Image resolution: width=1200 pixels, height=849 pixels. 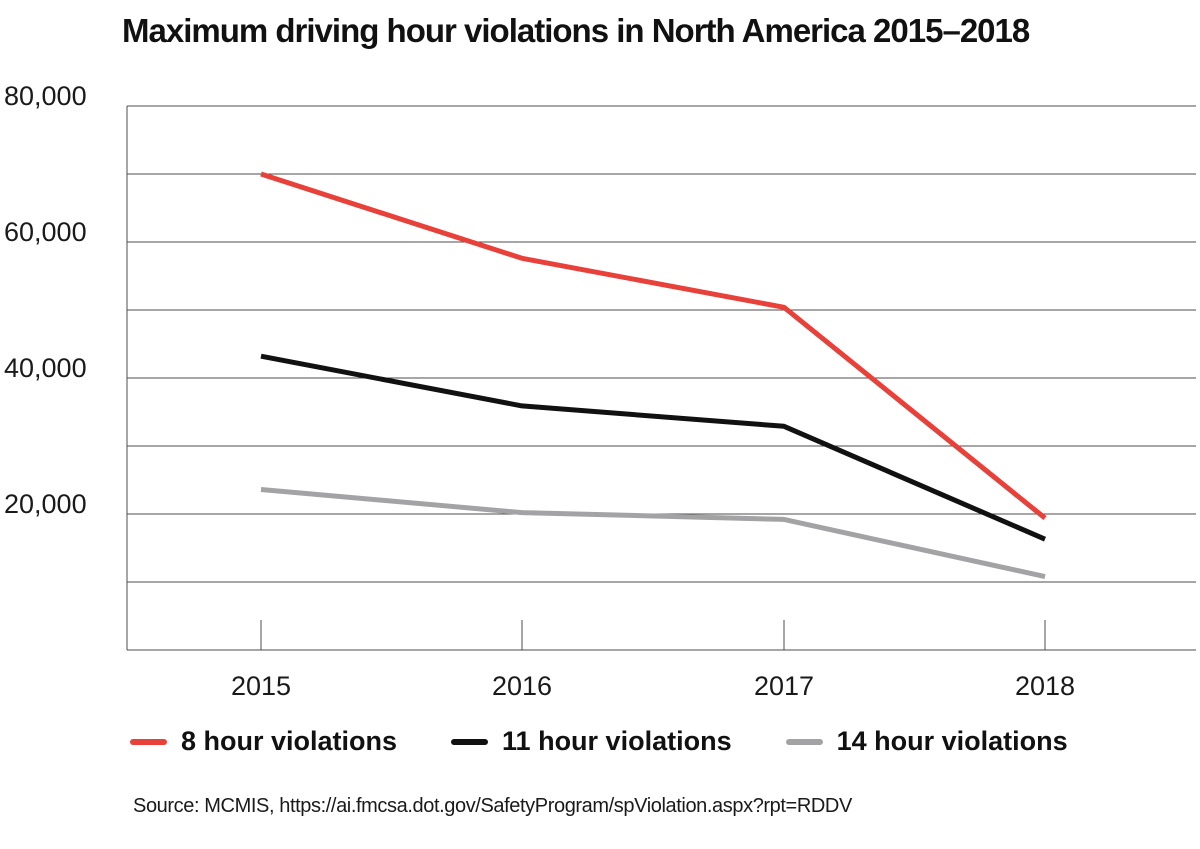 I want to click on y-tick-label: 60,000, so click(x=45, y=232).